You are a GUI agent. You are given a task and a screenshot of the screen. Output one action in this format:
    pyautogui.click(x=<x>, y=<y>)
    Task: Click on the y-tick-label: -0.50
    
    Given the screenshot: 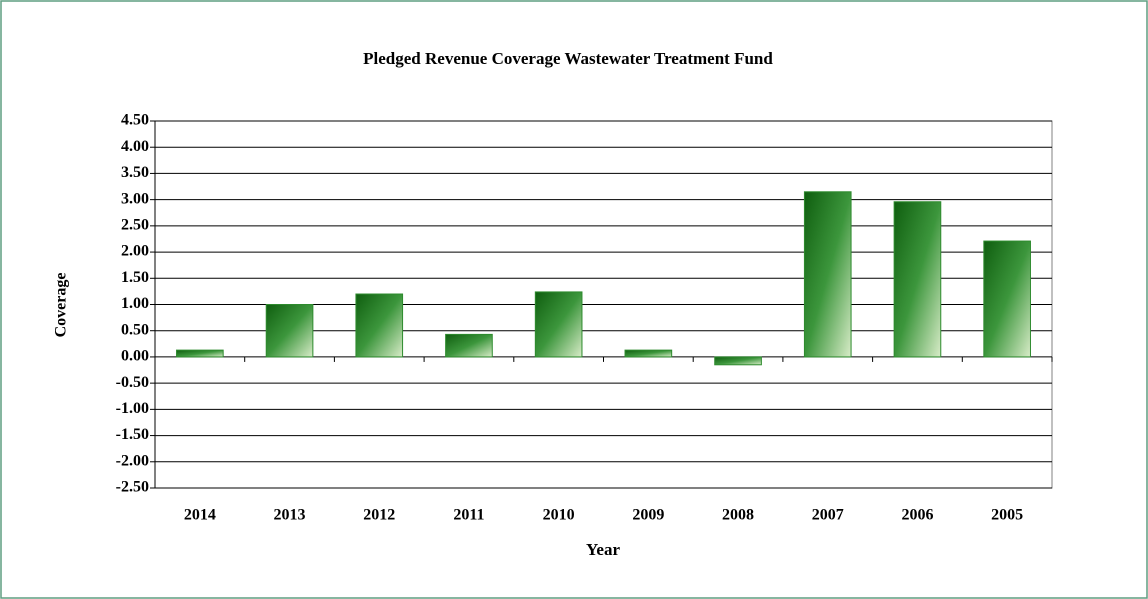 What is the action you would take?
    pyautogui.click(x=132, y=382)
    